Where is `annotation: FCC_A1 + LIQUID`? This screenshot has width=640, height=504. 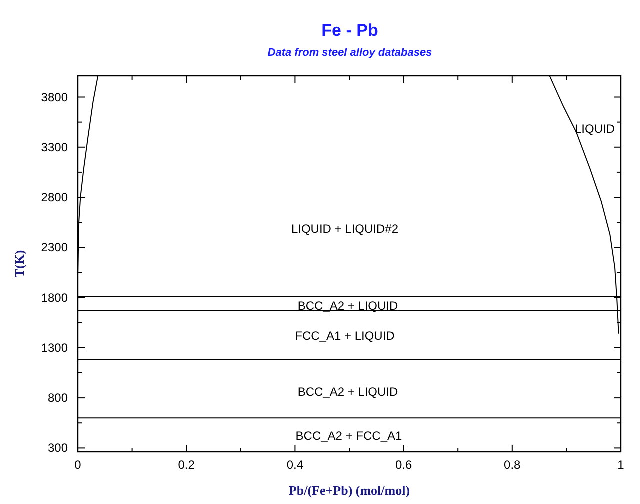 annotation: FCC_A1 + LIQUID is located at coordinates (345, 336).